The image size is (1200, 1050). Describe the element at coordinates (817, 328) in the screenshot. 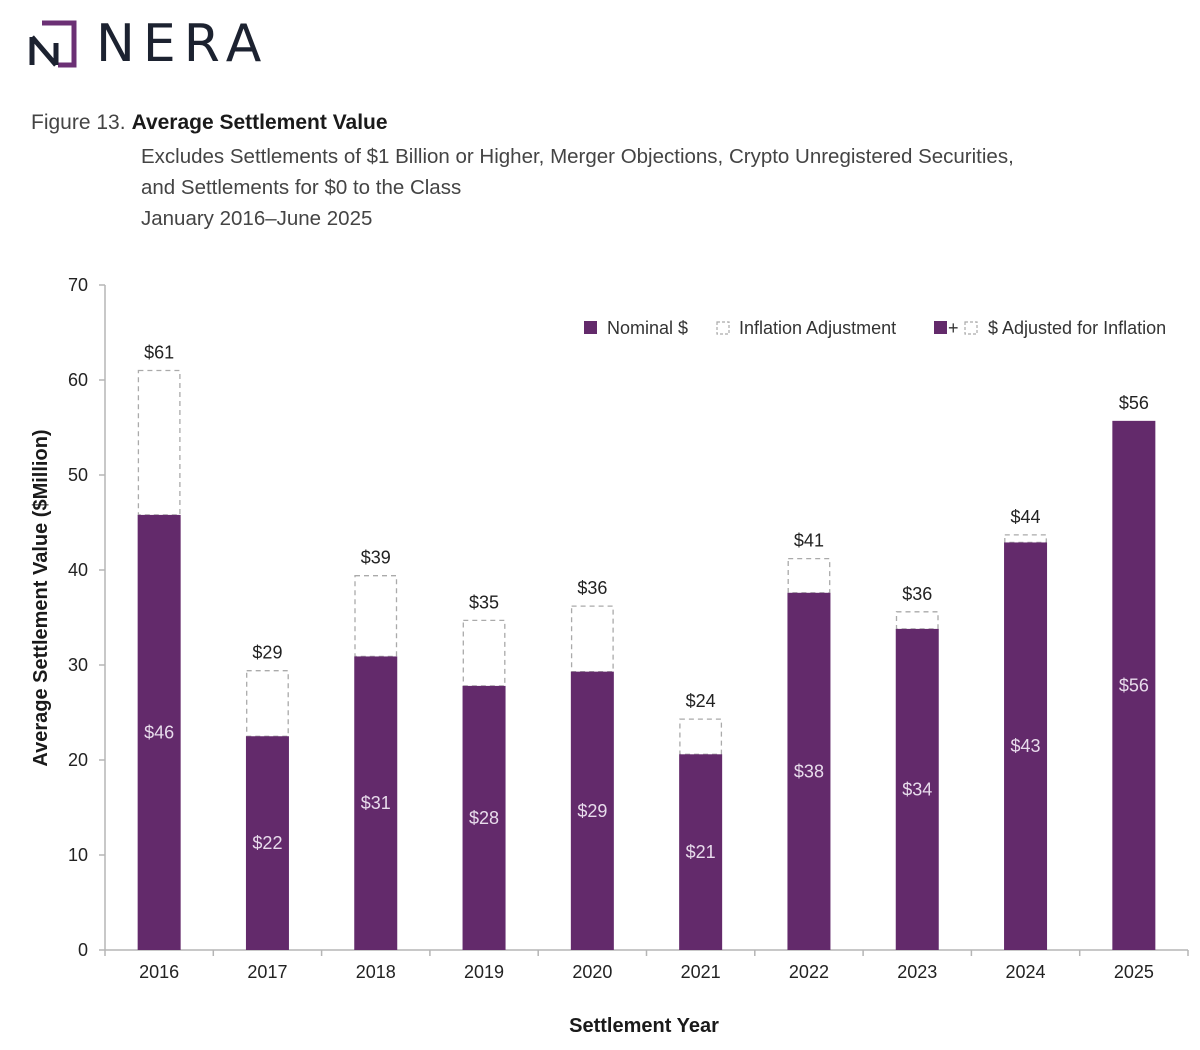

I see `legend-label-inflation: Inflation Adjustment` at that location.